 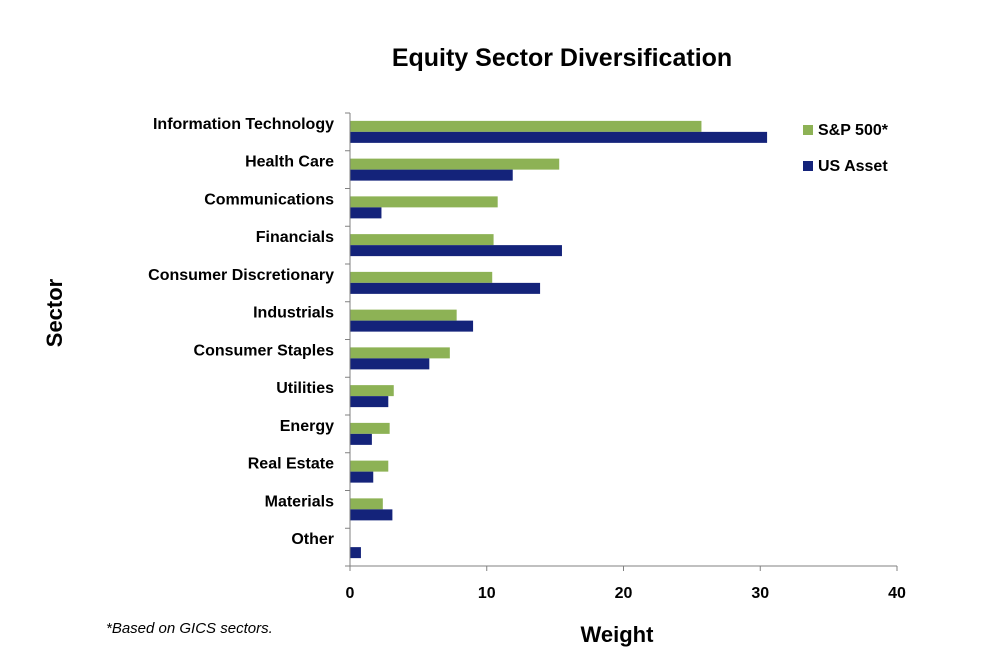 I want to click on legend: S&P 500* US Asset, so click(x=846, y=148).